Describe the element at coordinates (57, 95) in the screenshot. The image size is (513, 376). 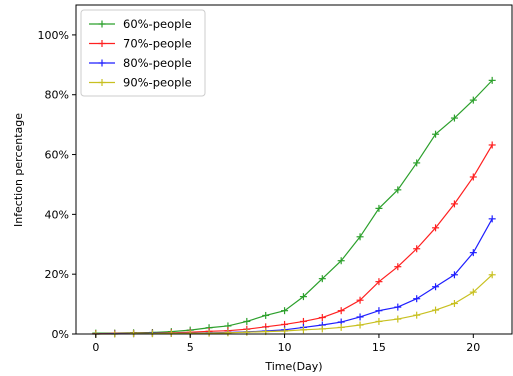
I see `y-tick-label: 80%` at that location.